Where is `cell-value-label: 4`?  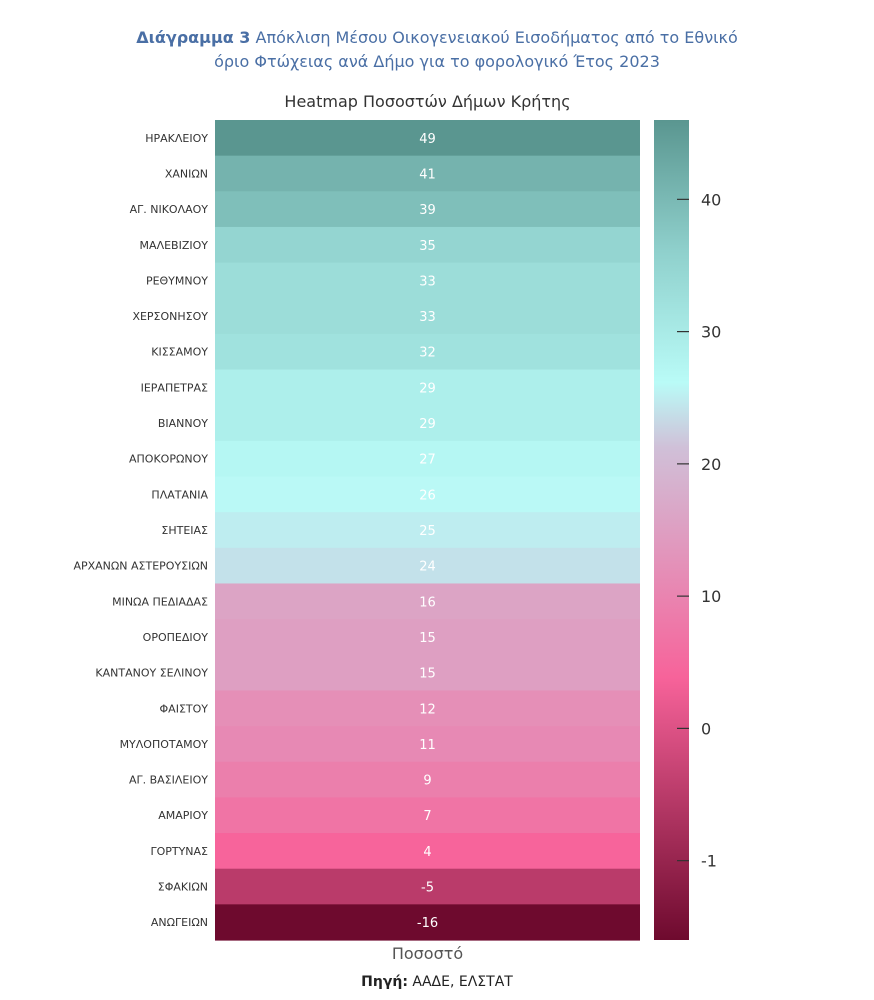 cell-value-label: 4 is located at coordinates (427, 852).